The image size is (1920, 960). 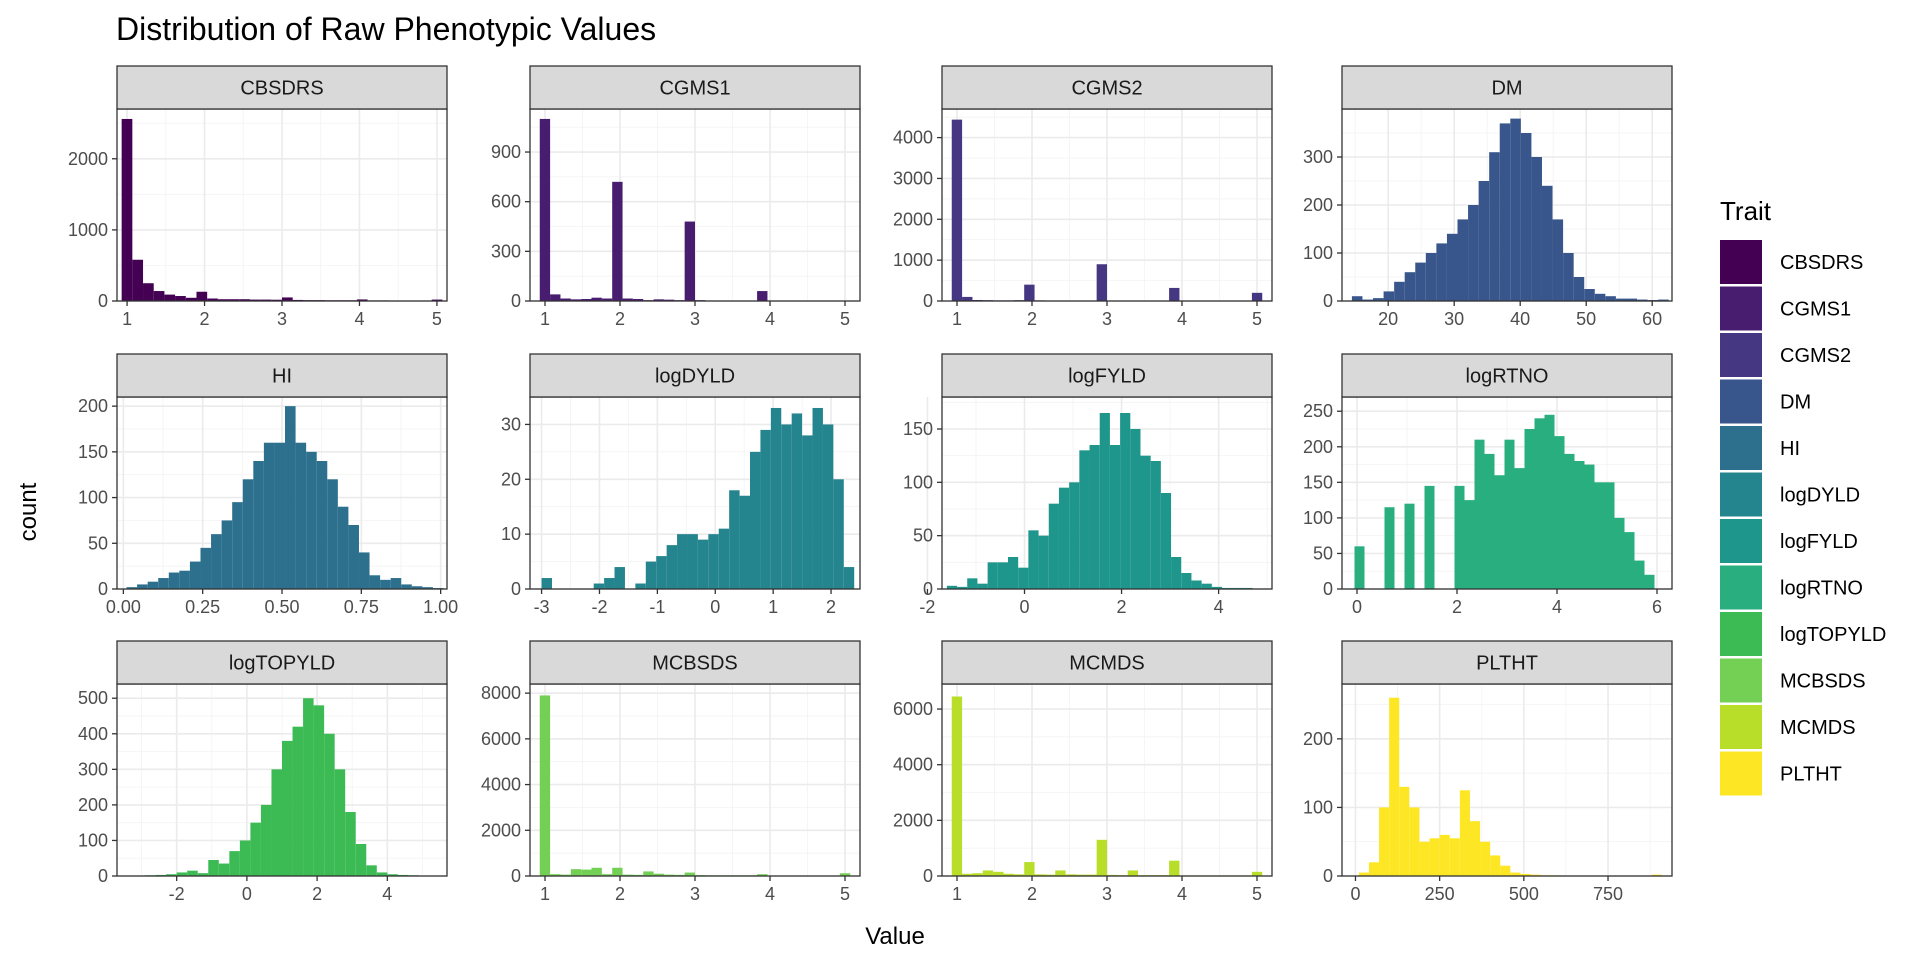 What do you see at coordinates (599, 607) in the screenshot?
I see `x-tick-label: -2` at bounding box center [599, 607].